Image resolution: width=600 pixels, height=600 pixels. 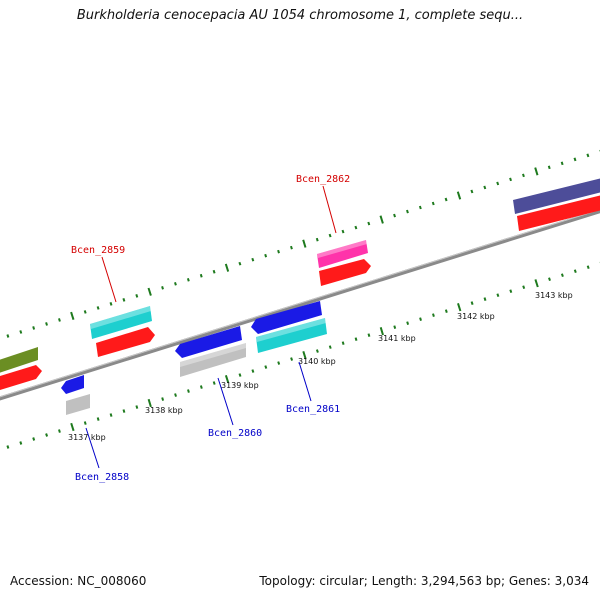 I want to click on gene-bcen-2860-arrow, so click(x=208, y=342).